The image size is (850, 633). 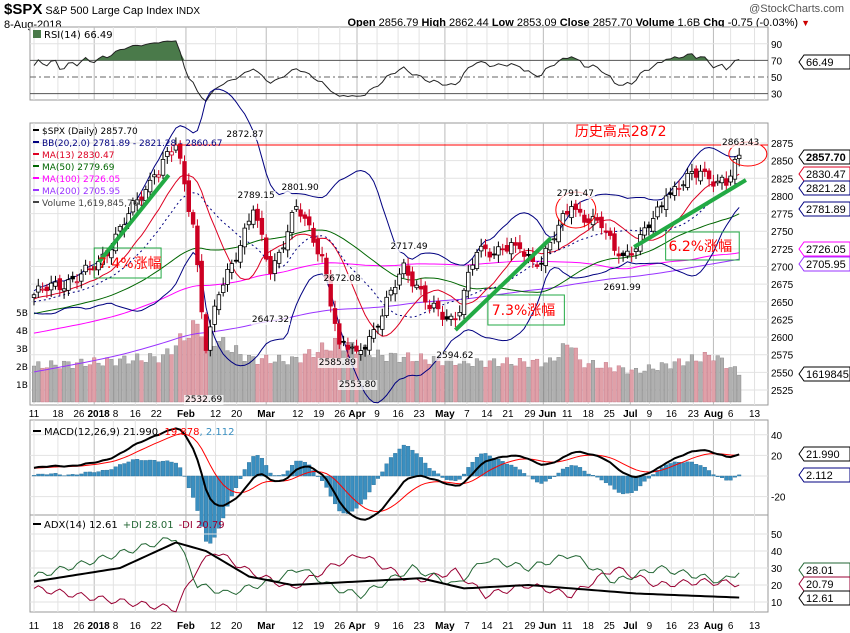 I want to click on volume-value: 1.6B, so click(x=689, y=23).